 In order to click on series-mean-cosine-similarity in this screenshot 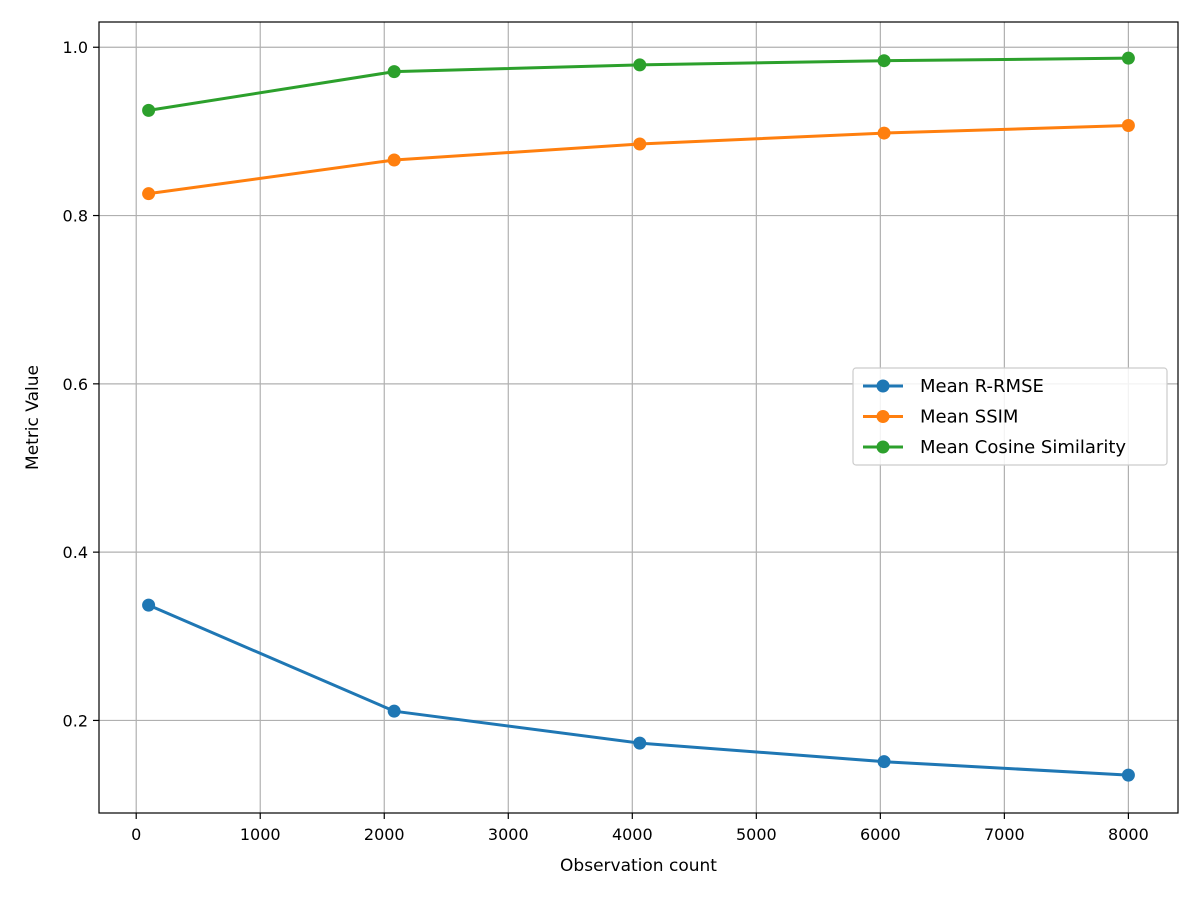, I will do `click(638, 84)`.